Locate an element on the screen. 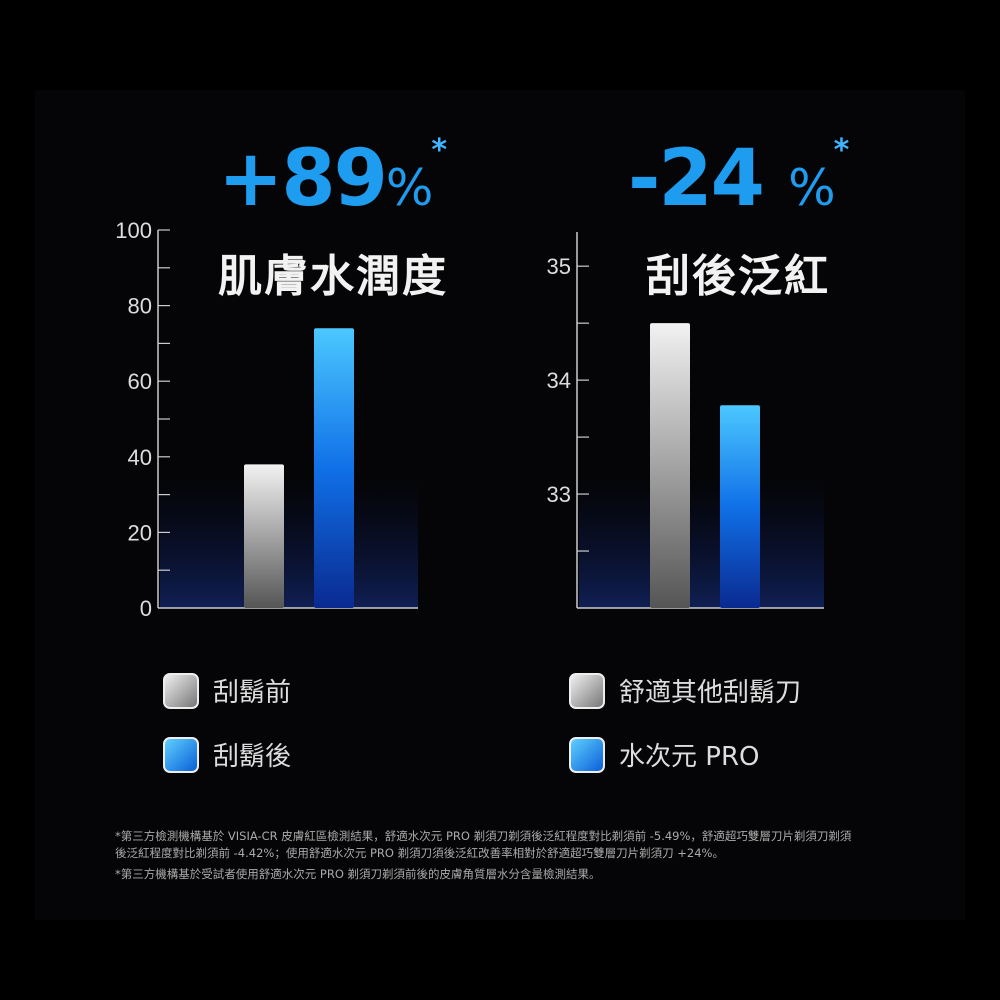  legend-item: 刮鬍後 is located at coordinates (227, 754).